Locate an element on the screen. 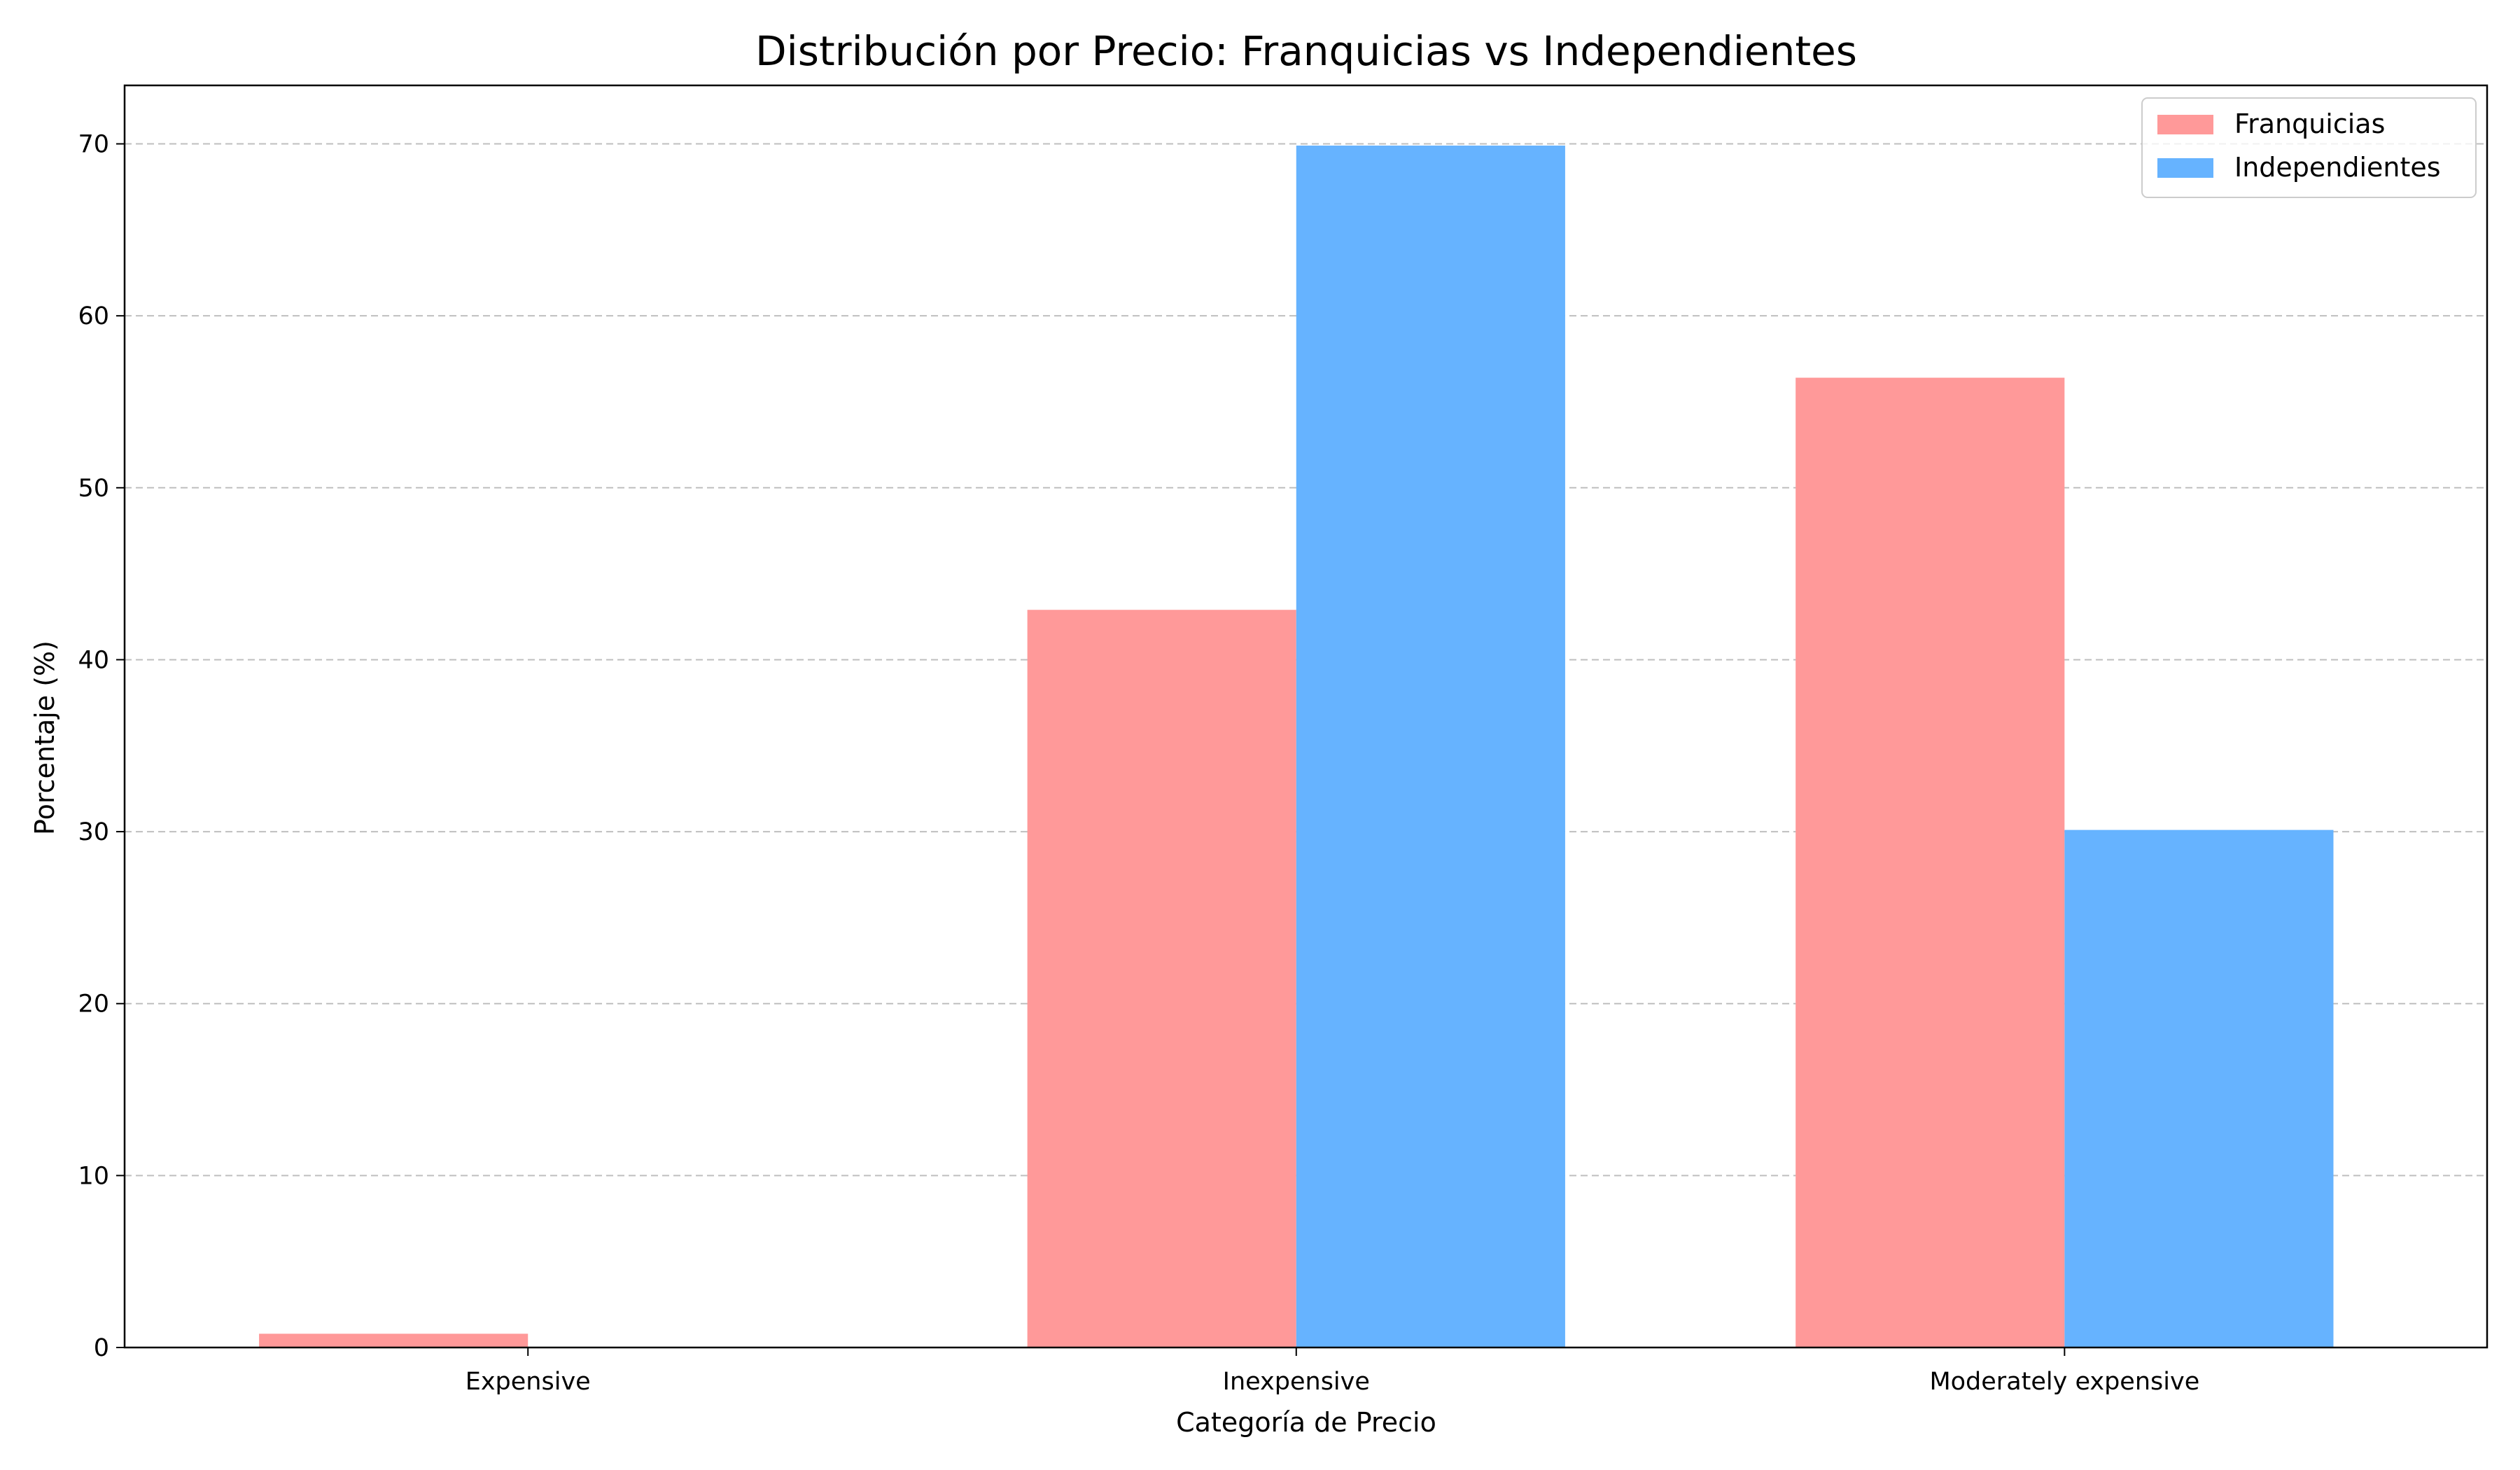 Image resolution: width=2520 pixels, height=1470 pixels. x-tick-label: Moderately expensive is located at coordinates (2064, 1382).